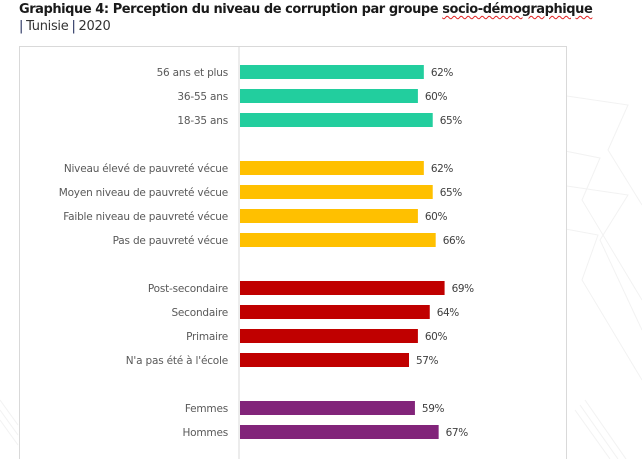  Describe the element at coordinates (517, 9) in the screenshot. I see `chart-title-underlined: socio-démographique` at that location.